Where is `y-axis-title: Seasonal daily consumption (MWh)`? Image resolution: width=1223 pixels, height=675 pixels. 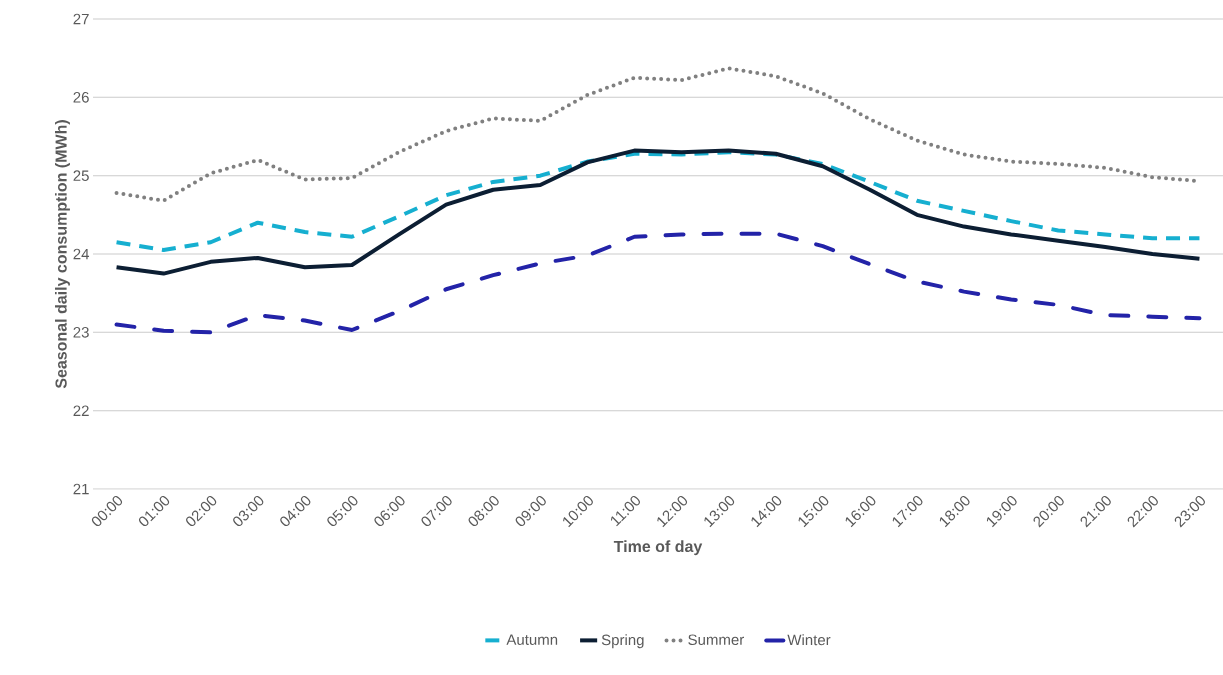
y-axis-title: Seasonal daily consumption (MWh) is located at coordinates (62, 254).